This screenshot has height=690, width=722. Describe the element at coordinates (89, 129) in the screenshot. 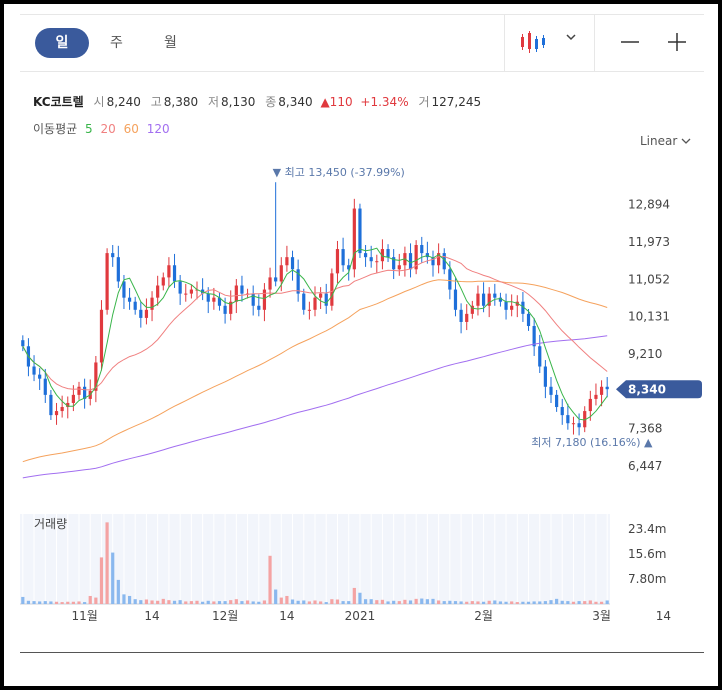

I see `ma-5: 5` at that location.